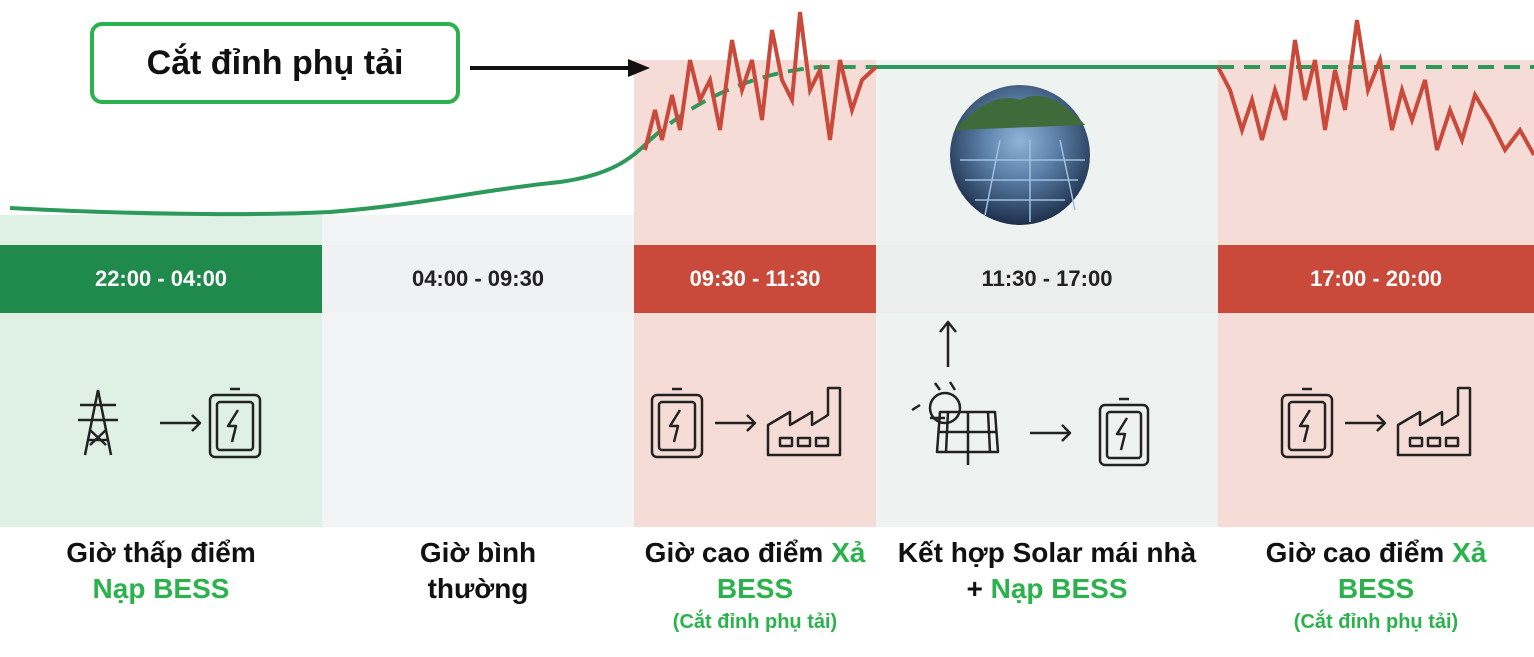 This screenshot has width=1534, height=657. What do you see at coordinates (161, 279) in the screenshot?
I see `time-band: 22:00 - 04:00` at bounding box center [161, 279].